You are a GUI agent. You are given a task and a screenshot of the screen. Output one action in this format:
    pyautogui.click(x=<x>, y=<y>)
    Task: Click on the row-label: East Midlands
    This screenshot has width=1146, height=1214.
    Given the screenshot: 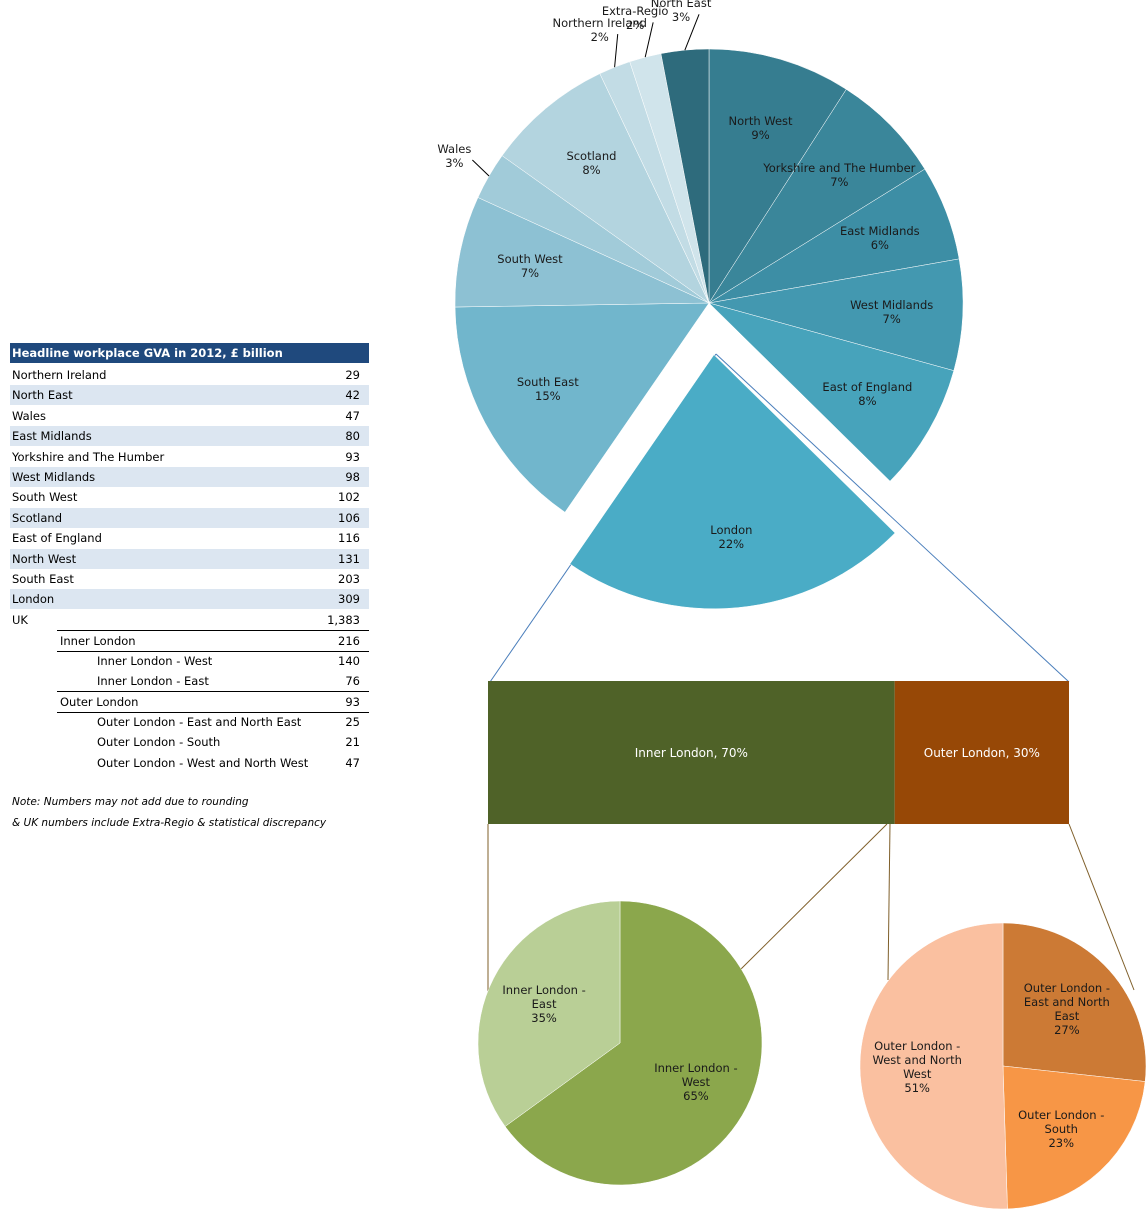 What is the action you would take?
    pyautogui.click(x=52, y=436)
    